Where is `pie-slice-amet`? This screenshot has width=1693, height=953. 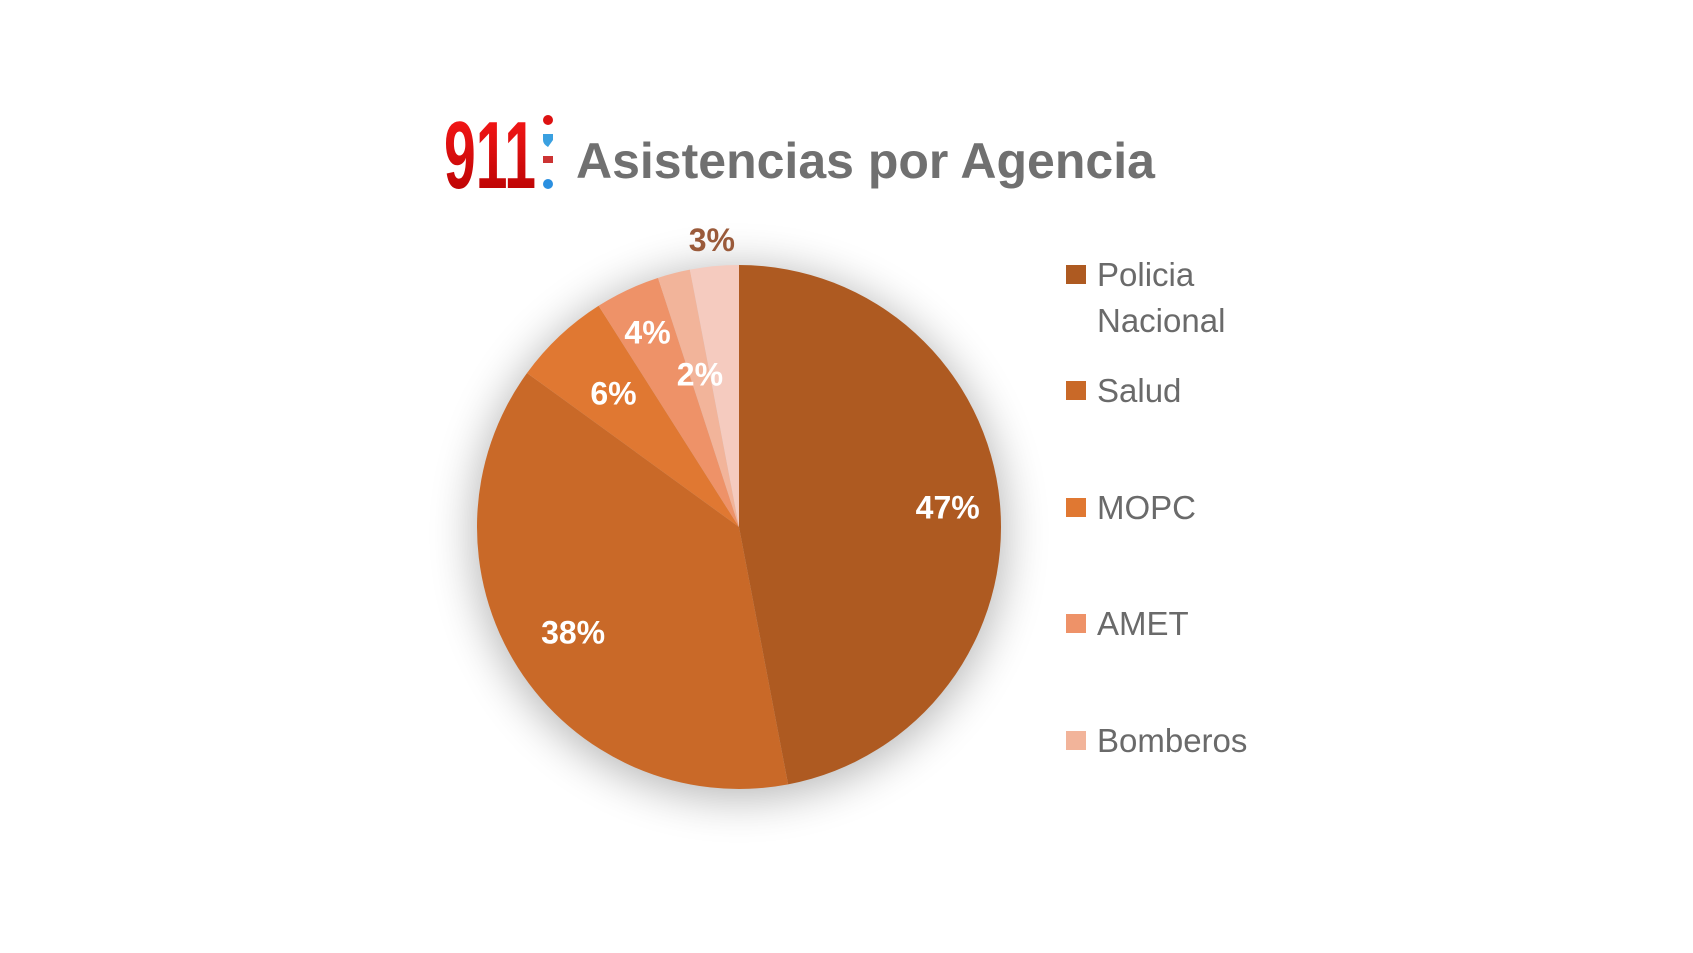
pie-slice-amet is located at coordinates (668, 402).